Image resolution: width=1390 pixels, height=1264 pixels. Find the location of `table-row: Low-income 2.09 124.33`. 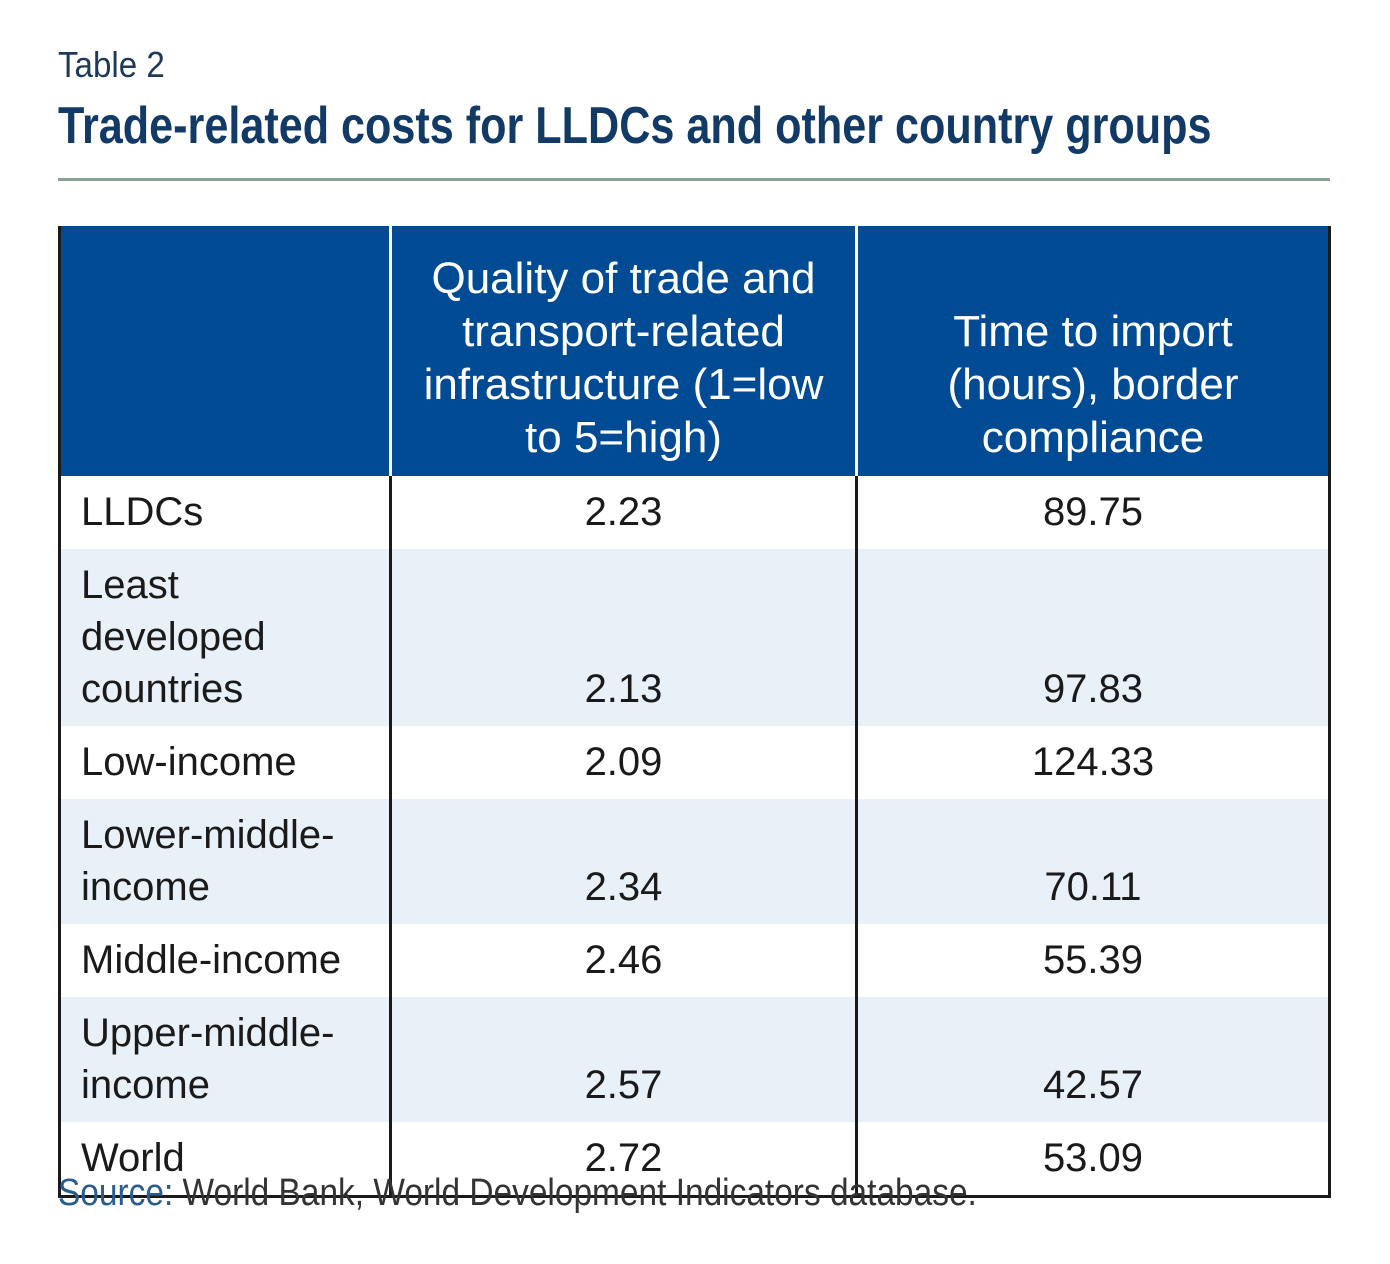

table-row: Low-income 2.09 124.33 is located at coordinates (695, 762).